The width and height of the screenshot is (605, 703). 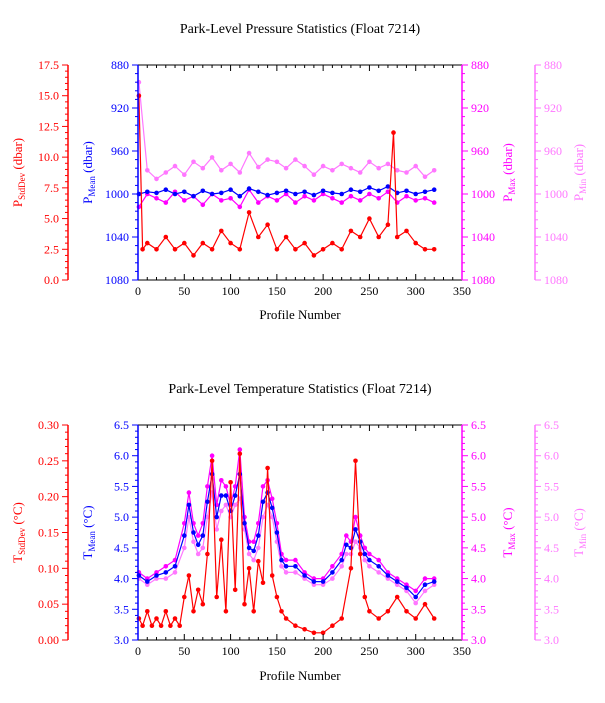 What do you see at coordinates (87, 200) in the screenshot?
I see `pressure-mean-label-main: P` at bounding box center [87, 200].